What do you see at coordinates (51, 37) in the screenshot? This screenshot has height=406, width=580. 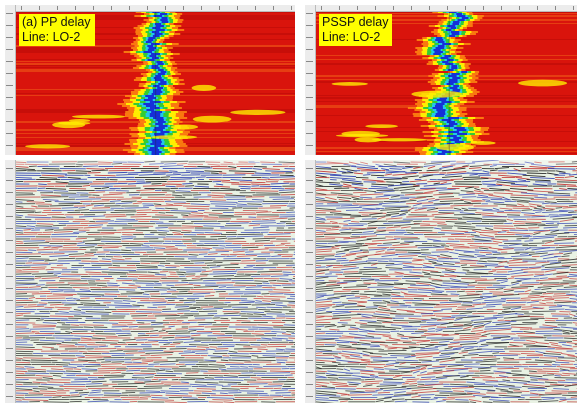 I see `pp-delay-line: Line: LO-2` at bounding box center [51, 37].